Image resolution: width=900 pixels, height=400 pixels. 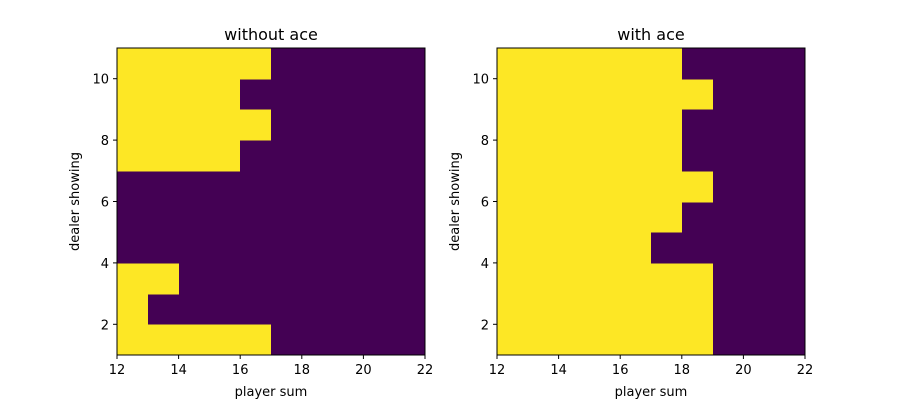 I want to click on heatmap-cell-x18-y8, so click(x=318, y=125).